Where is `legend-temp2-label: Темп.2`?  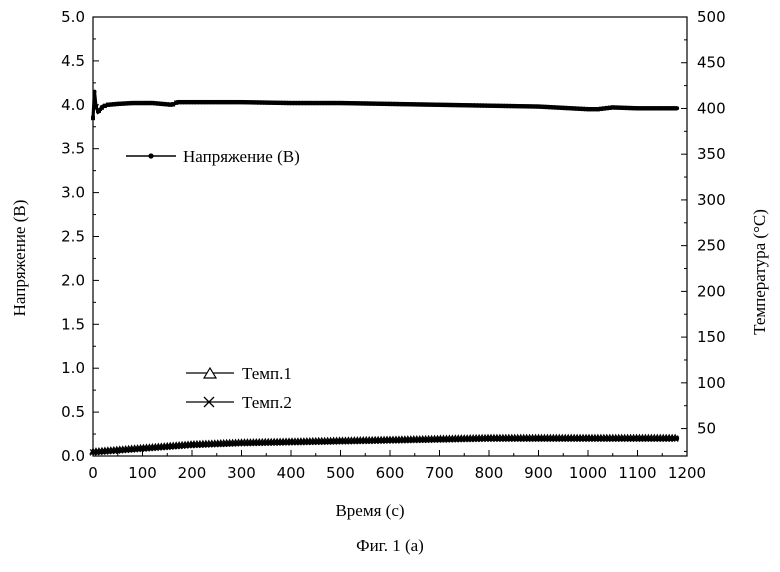
legend-temp2-label: Темп.2 is located at coordinates (267, 402).